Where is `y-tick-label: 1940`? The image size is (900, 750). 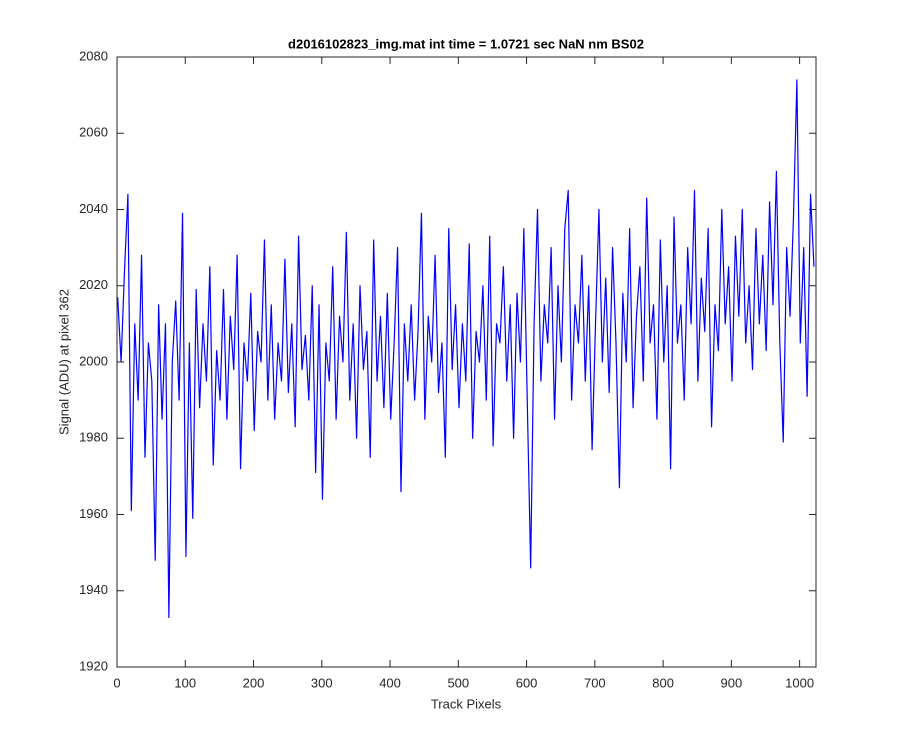
y-tick-label: 1940 is located at coordinates (93, 589).